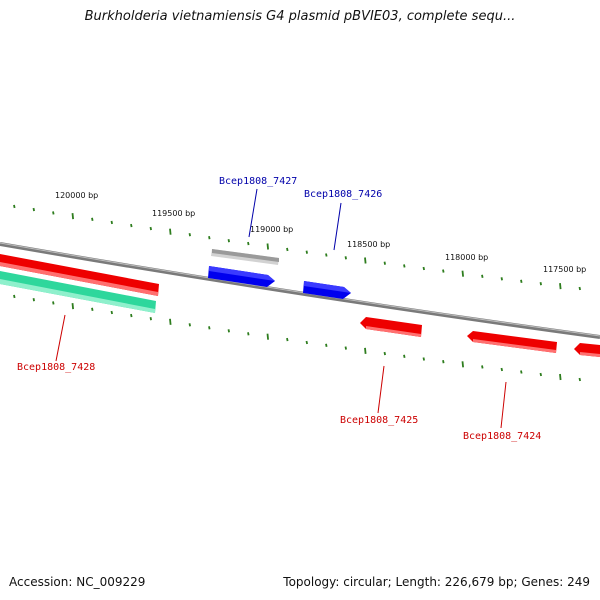 Image resolution: width=600 pixels, height=600 pixels. Describe the element at coordinates (297, 338) in the screenshot. I see `inner-tick-marks` at that location.